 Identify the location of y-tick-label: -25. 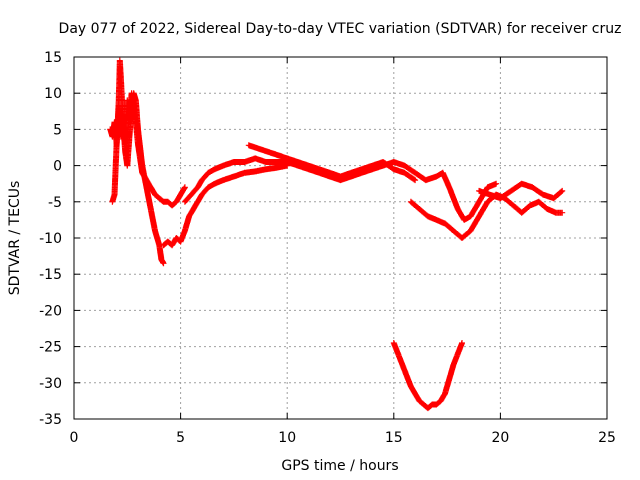
(50, 348).